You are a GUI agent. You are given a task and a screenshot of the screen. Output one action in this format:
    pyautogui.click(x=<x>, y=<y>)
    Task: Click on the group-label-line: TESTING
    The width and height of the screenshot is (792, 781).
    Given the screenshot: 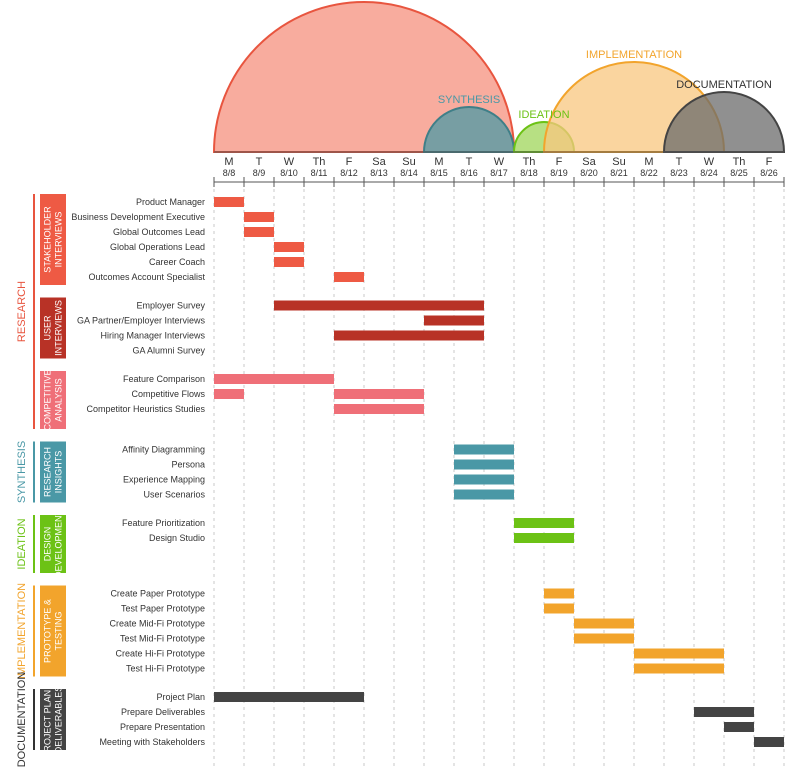 What is the action you would take?
    pyautogui.click(x=59, y=630)
    